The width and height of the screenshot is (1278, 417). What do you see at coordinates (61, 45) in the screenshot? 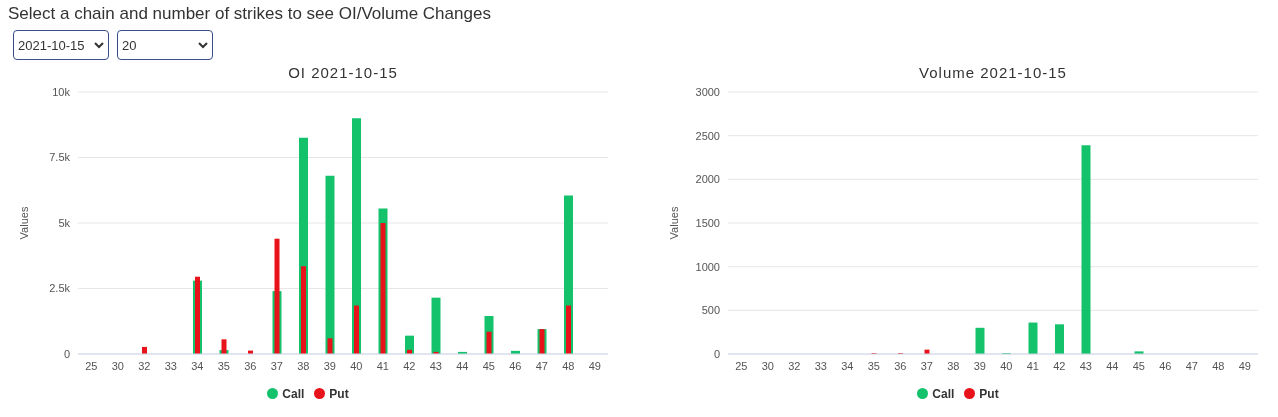
I see `dropdown: 2021-10-15` at bounding box center [61, 45].